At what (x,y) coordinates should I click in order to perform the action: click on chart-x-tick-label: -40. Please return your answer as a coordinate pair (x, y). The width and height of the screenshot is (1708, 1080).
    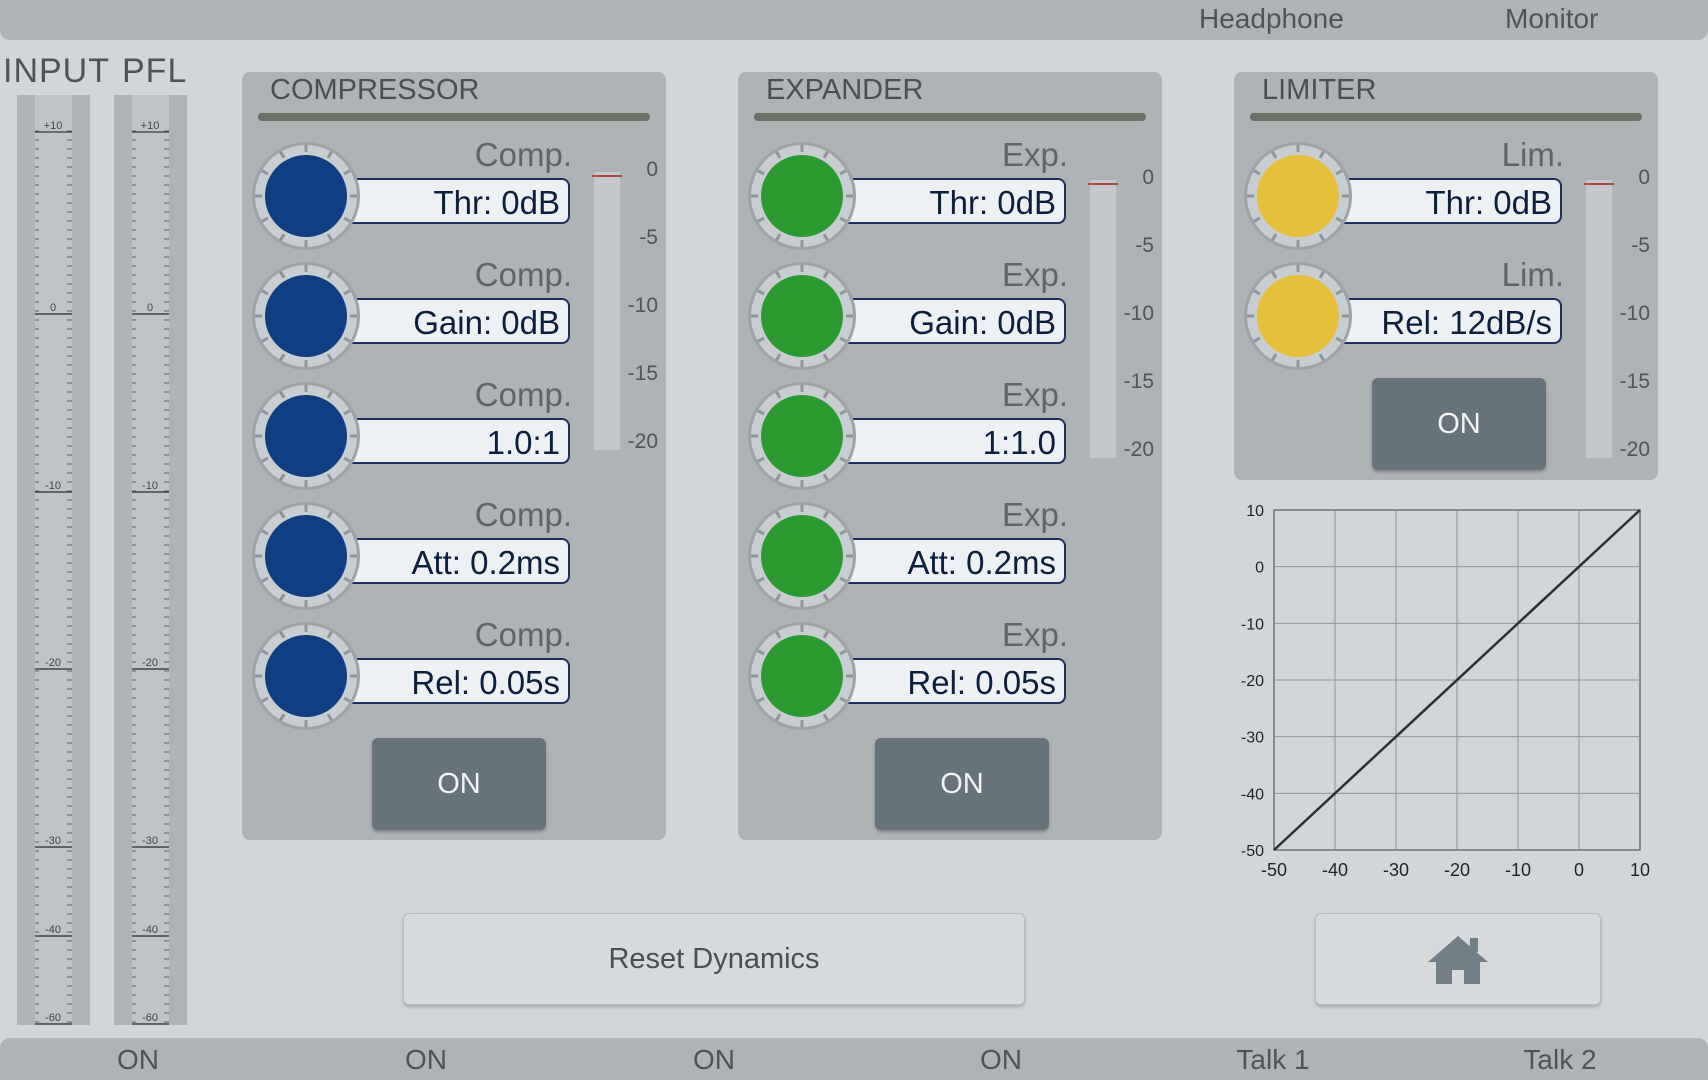
    Looking at the image, I should click on (1335, 870).